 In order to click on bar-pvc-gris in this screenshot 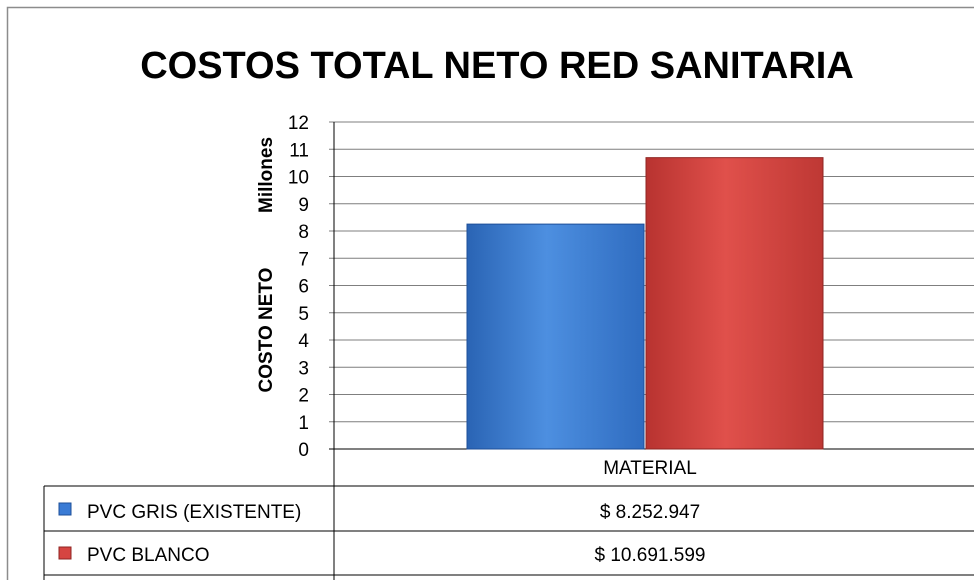, I will do `click(555, 336)`.